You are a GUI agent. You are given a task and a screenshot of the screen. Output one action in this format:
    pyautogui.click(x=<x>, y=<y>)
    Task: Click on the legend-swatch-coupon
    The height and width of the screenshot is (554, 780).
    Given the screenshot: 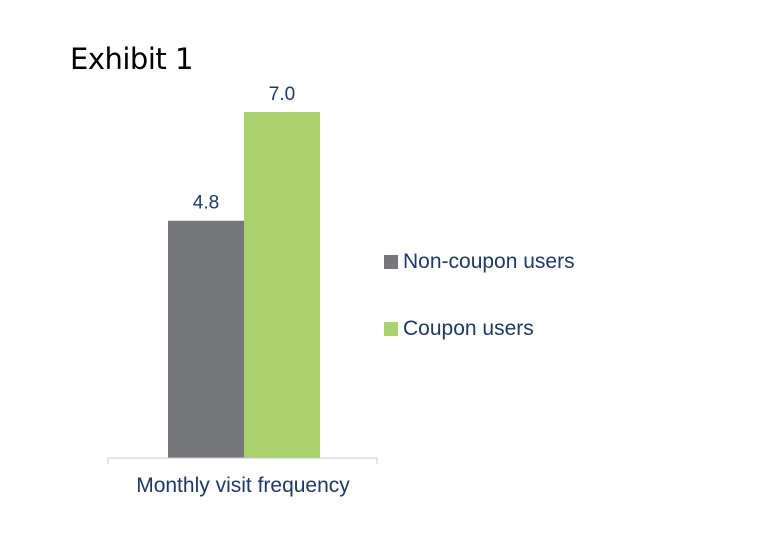 What is the action you would take?
    pyautogui.click(x=391, y=329)
    